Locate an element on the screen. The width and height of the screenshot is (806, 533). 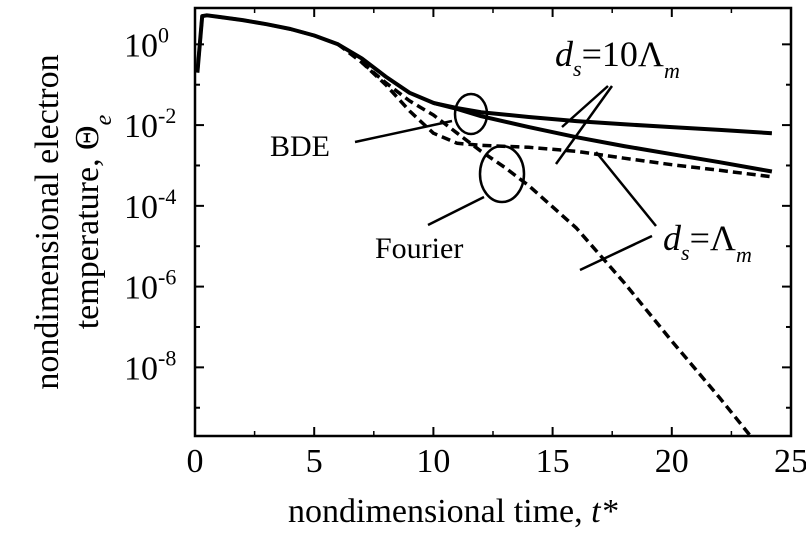
ds10-label: ds=10Λm is located at coordinates (617, 58).